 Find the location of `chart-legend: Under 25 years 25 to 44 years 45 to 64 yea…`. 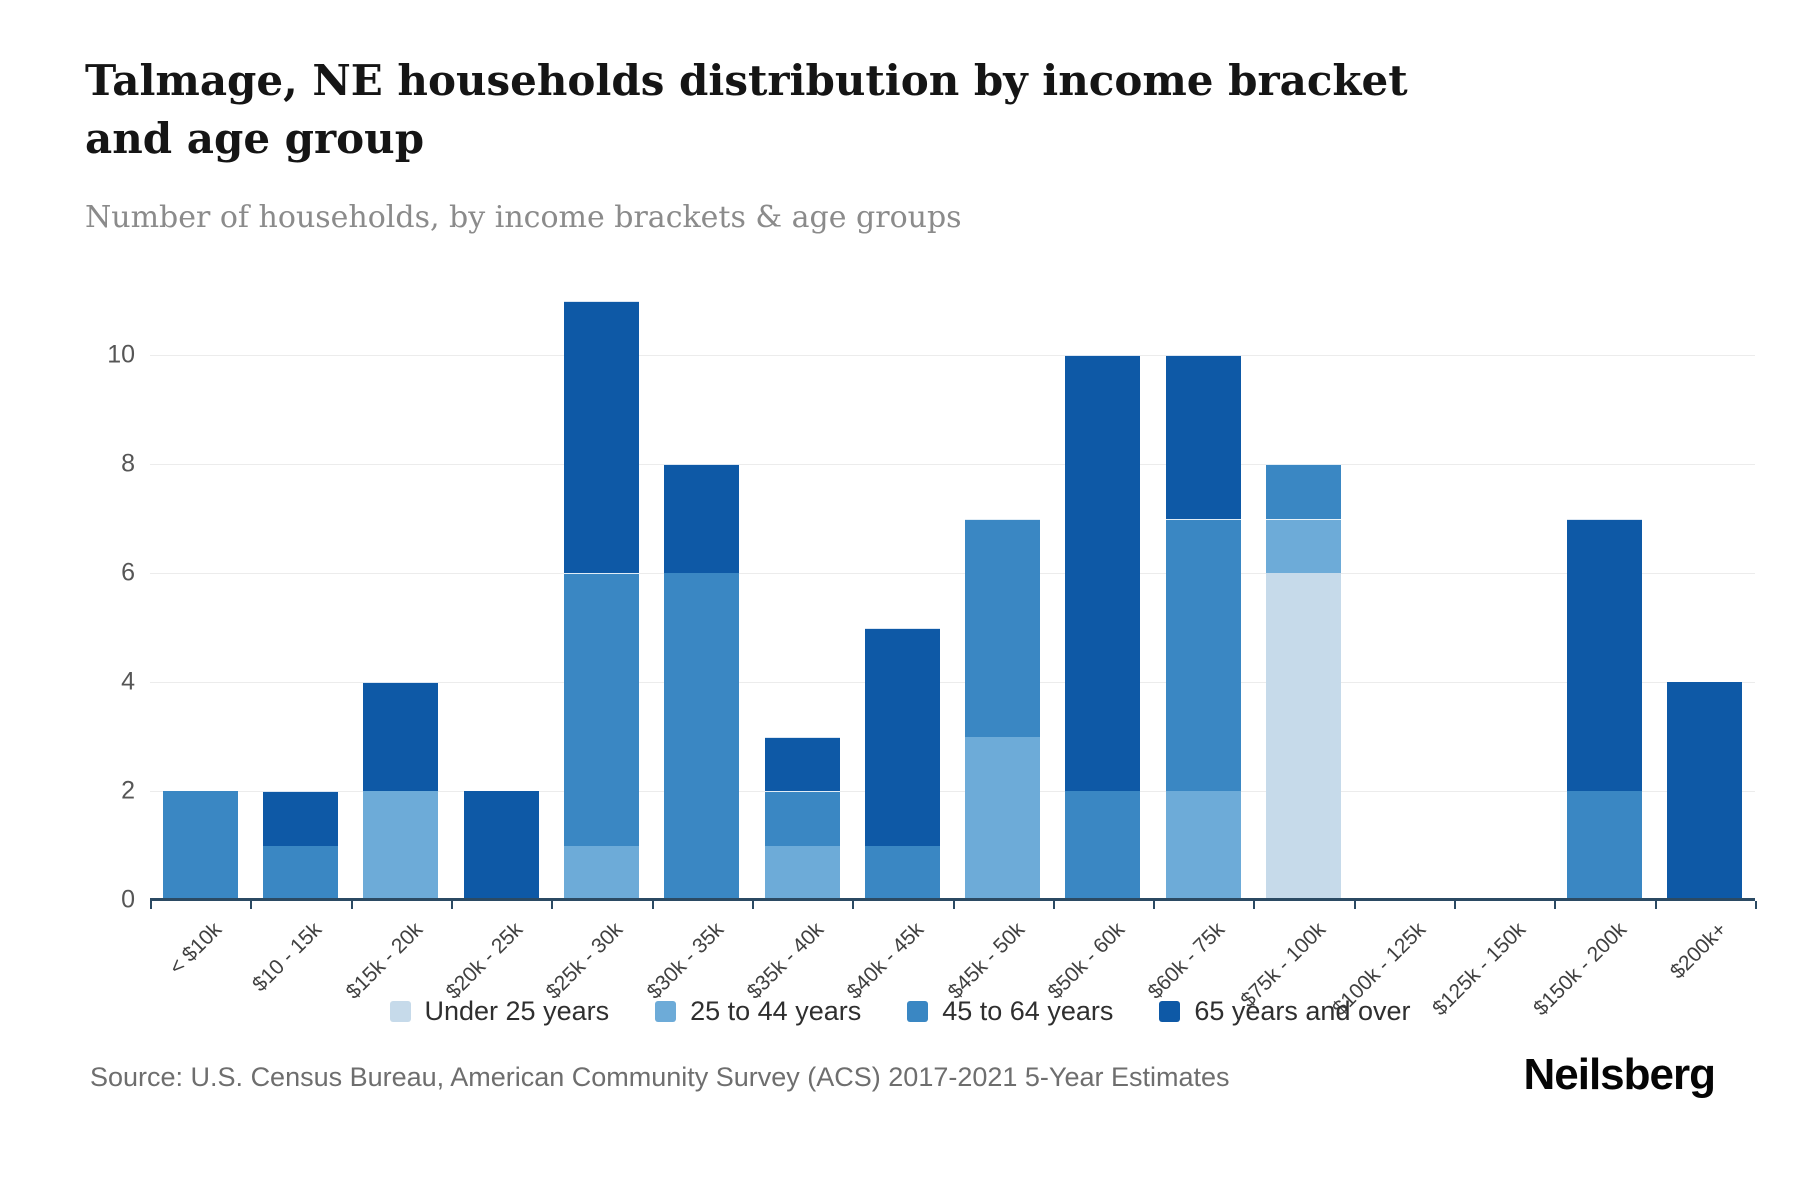

chart-legend: Under 25 years 25 to 44 years 45 to 64 yea… is located at coordinates (900, 1011).